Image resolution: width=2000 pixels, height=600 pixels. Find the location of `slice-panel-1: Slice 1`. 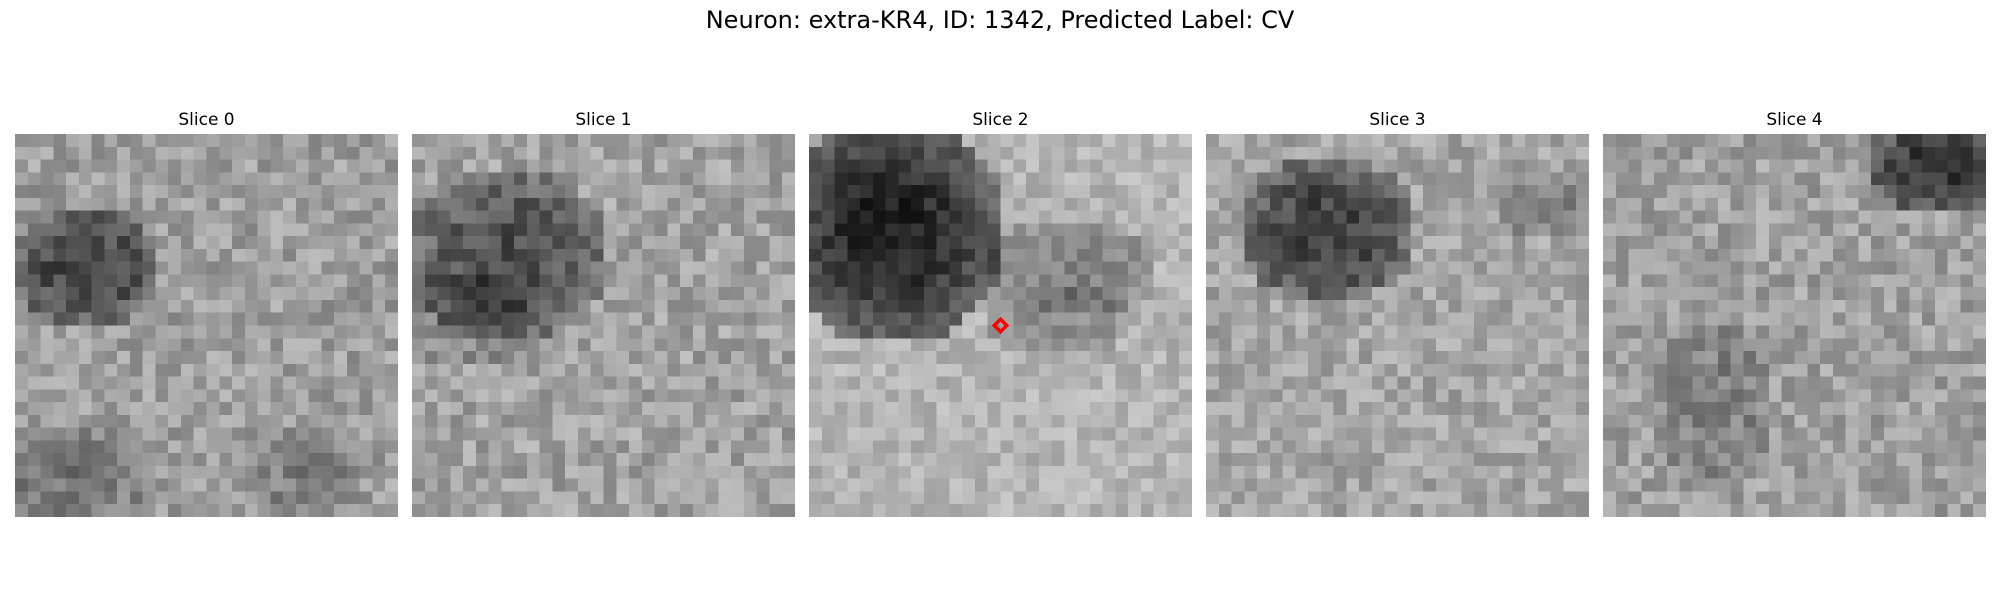

slice-panel-1: Slice 1 is located at coordinates (603, 312).